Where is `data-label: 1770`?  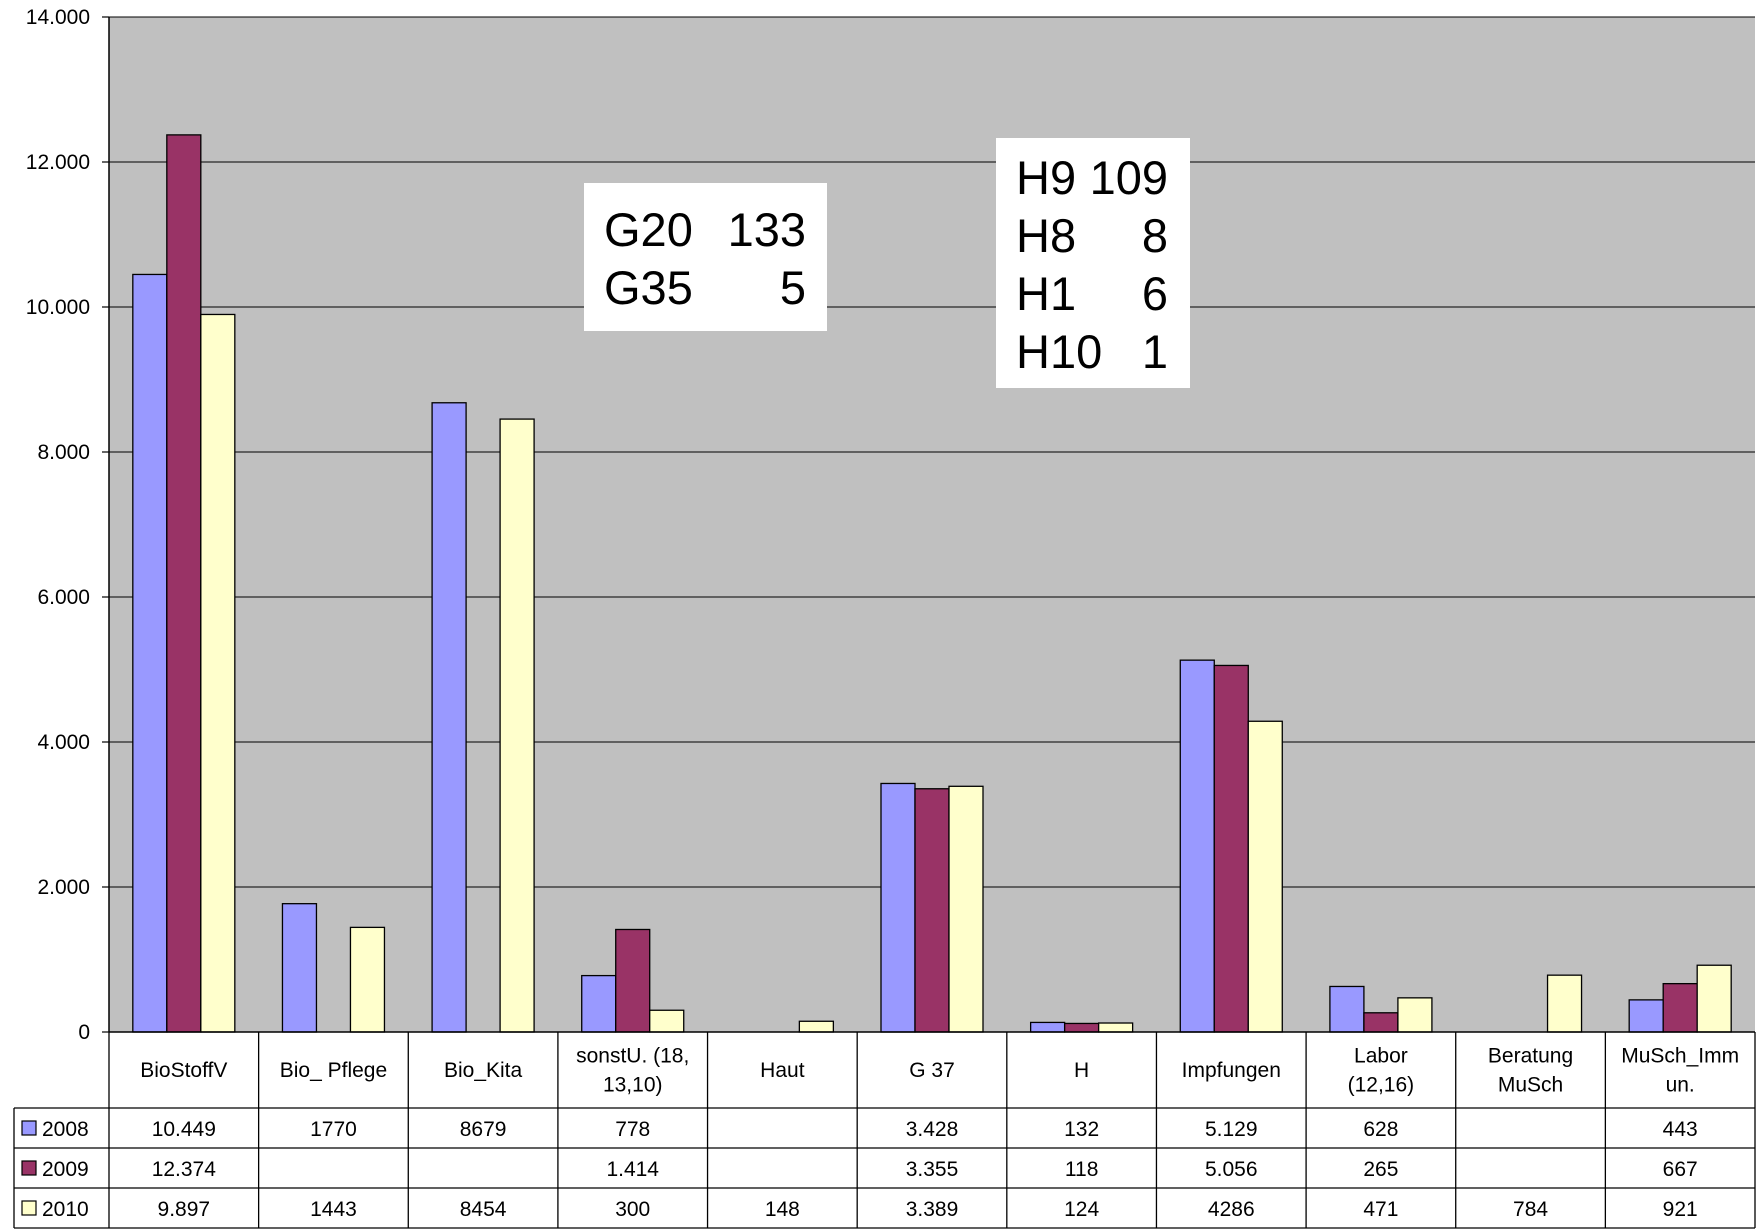
data-label: 1770 is located at coordinates (333, 1129).